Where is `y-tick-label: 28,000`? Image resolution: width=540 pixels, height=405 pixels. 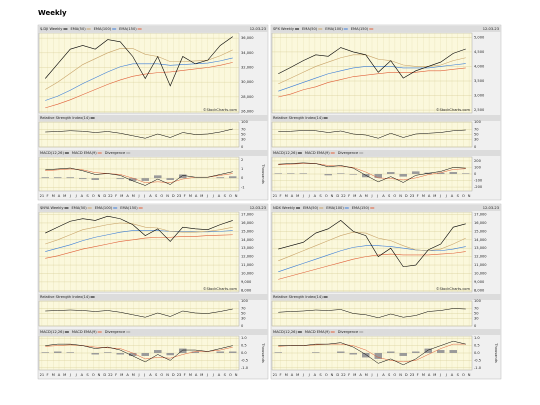 y-tick-label: 28,000 is located at coordinates (247, 97).